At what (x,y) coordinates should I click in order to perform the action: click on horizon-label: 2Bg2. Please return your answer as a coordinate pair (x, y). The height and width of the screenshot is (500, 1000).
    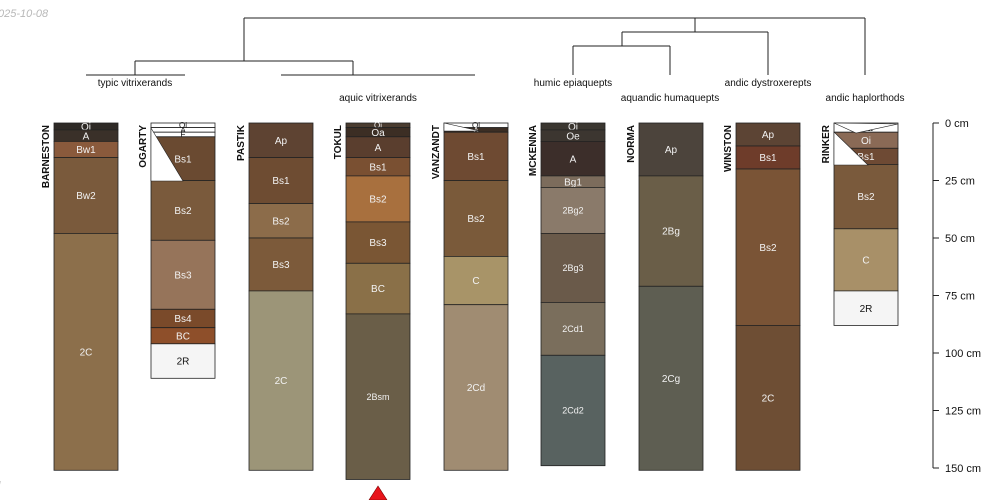
    Looking at the image, I should click on (572, 211).